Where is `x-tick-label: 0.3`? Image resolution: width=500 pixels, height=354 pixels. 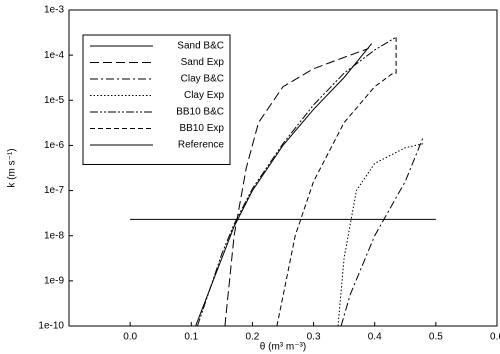 x-tick-label: 0.3 is located at coordinates (314, 337).